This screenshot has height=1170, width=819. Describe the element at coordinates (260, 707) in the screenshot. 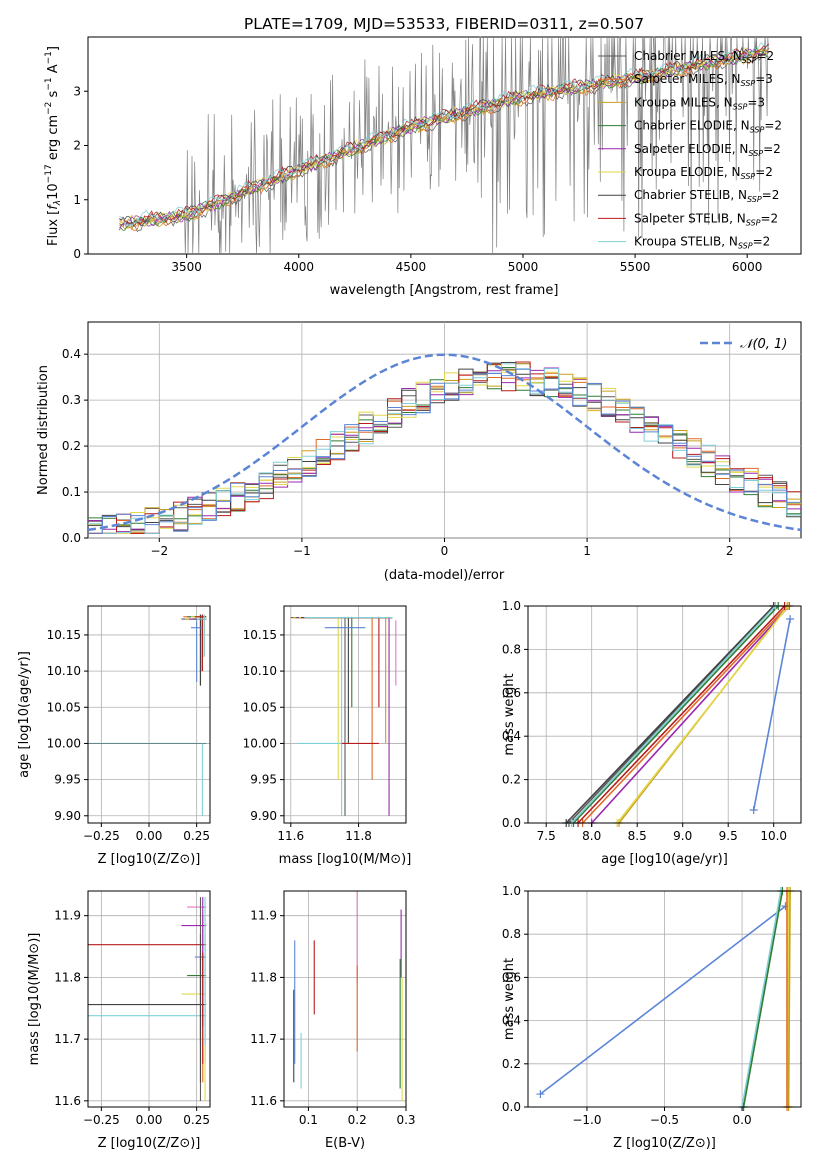

I see `y-tick-label: 10.05` at that location.